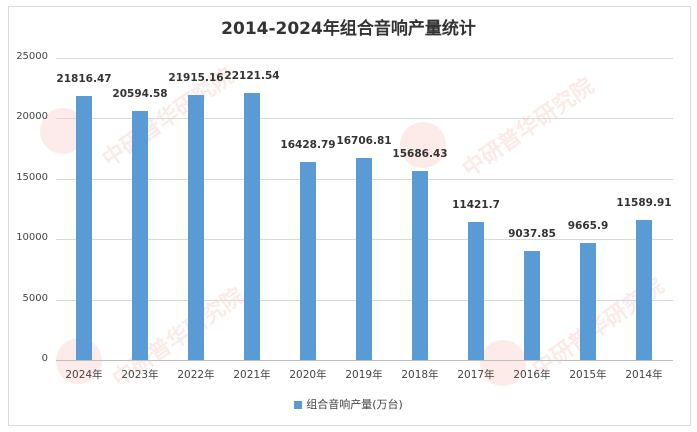  Describe the element at coordinates (532, 375) in the screenshot. I see `x-tick-label: 2016年` at that location.